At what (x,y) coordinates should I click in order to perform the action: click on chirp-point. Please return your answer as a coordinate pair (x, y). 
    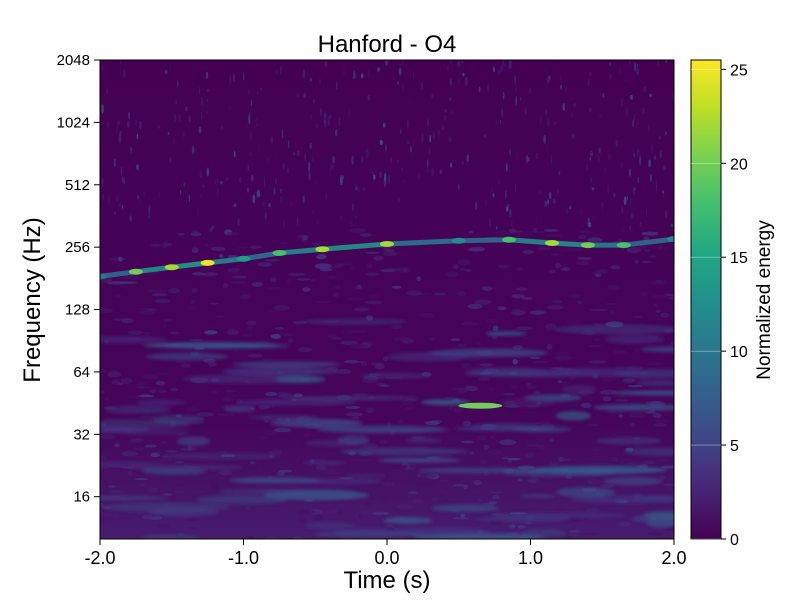
    Looking at the image, I should click on (552, 243).